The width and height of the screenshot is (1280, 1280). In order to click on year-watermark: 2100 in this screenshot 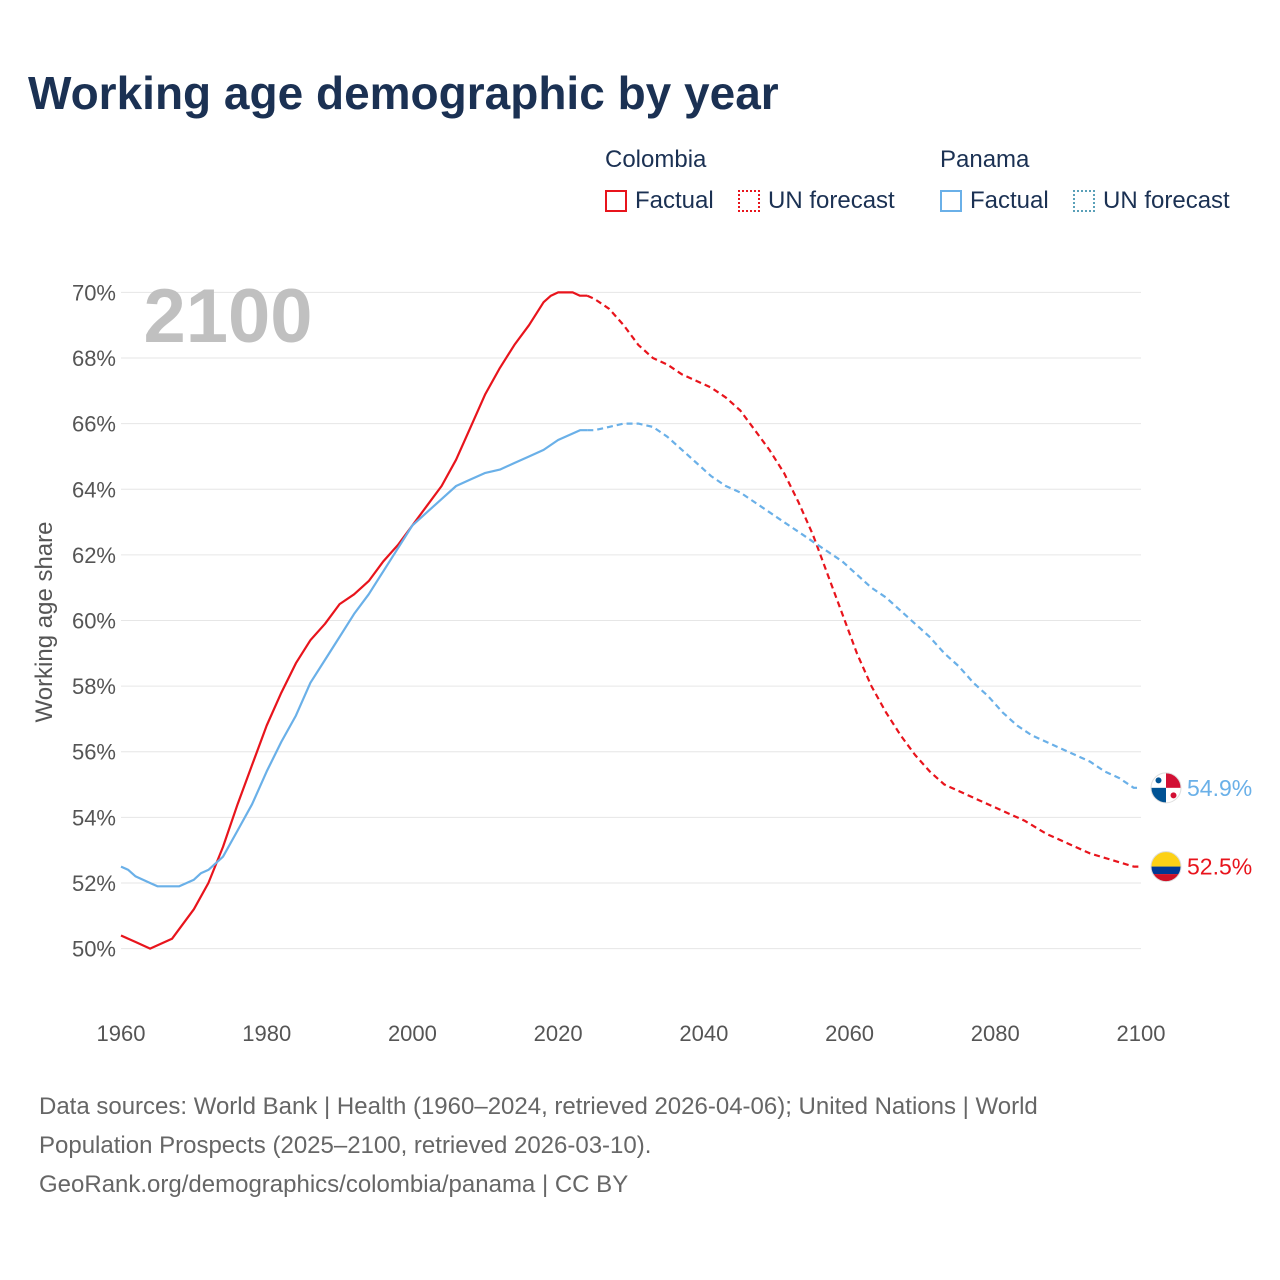, I will do `click(227, 316)`.